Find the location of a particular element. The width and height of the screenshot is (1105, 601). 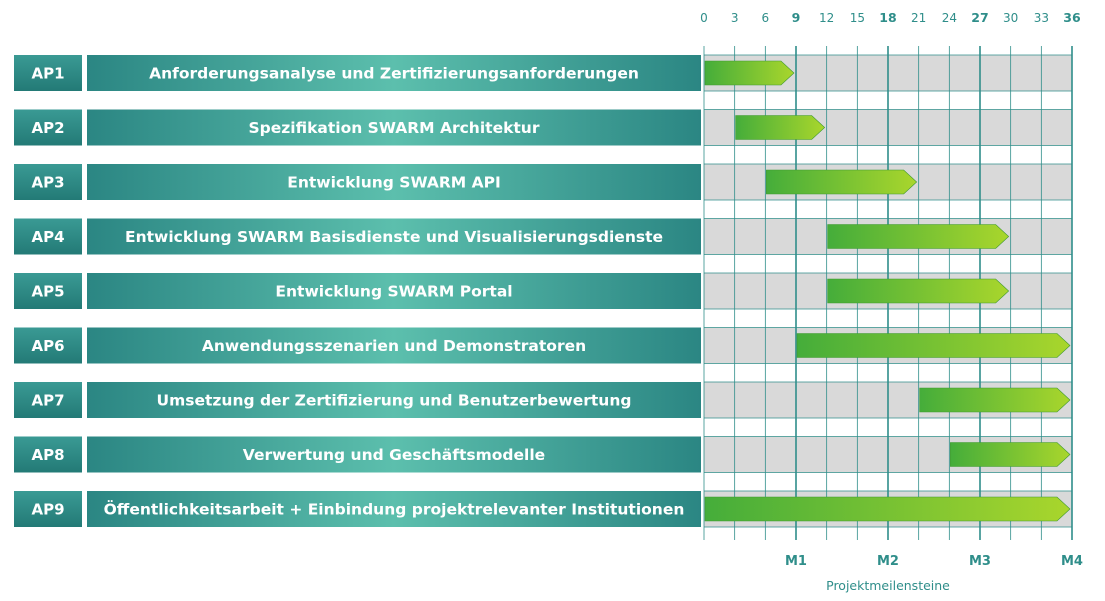

milestone-label: M2 is located at coordinates (888, 561).